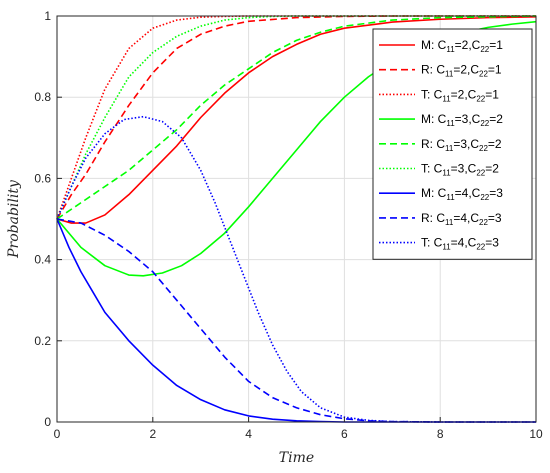 The height and width of the screenshot is (473, 550). I want to click on legend-entry: T: C11=4,C22=3, so click(460, 244).